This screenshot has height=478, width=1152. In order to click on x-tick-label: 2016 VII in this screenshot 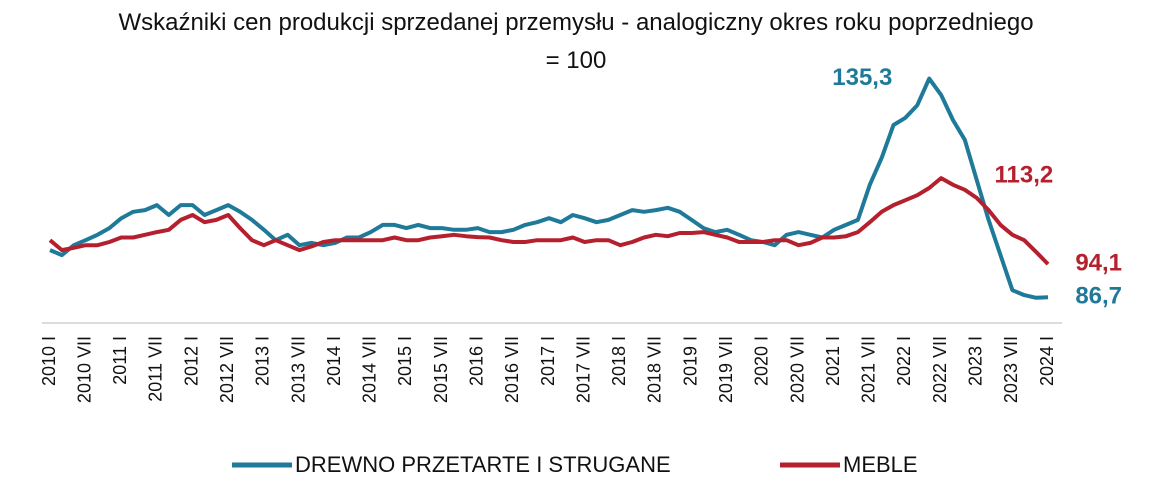, I will do `click(512, 369)`.